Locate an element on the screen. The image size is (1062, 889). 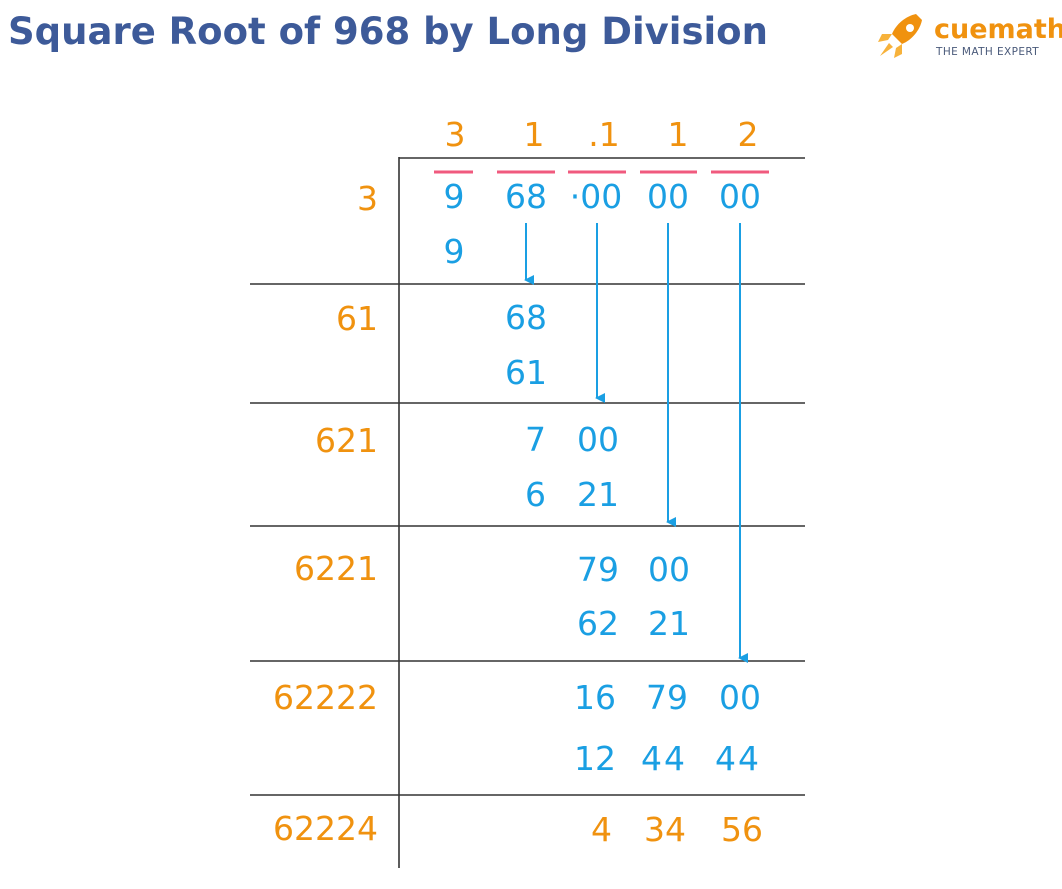
cuemath-logo: cuemath THE MATH EXPERT is located at coordinates (967, 38).